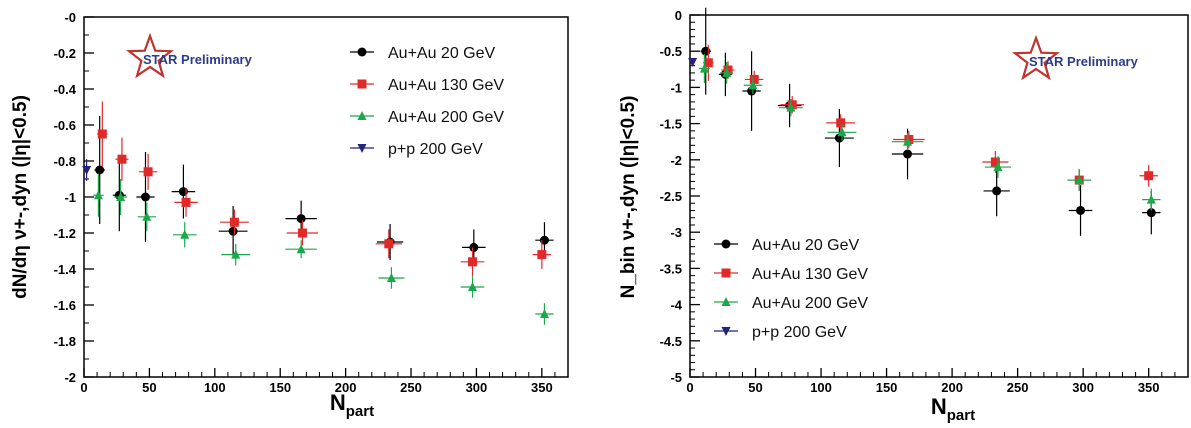 The image size is (1191, 428). What do you see at coordinates (806, 245) in the screenshot?
I see `right-legend-label: Au+Au 20 GeV` at bounding box center [806, 245].